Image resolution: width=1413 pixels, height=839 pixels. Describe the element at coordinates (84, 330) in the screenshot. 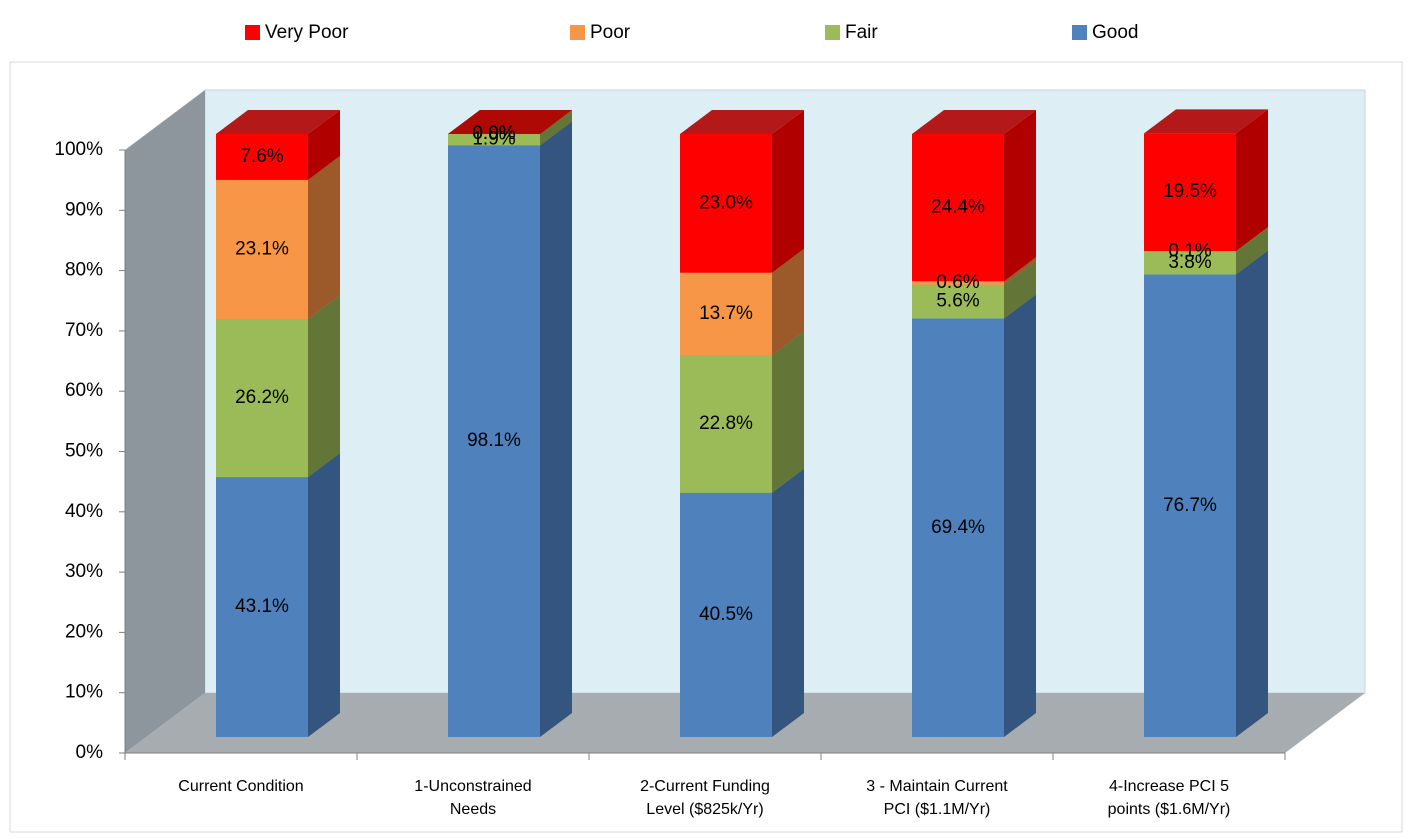

I see `y-tick-label: 70%` at that location.